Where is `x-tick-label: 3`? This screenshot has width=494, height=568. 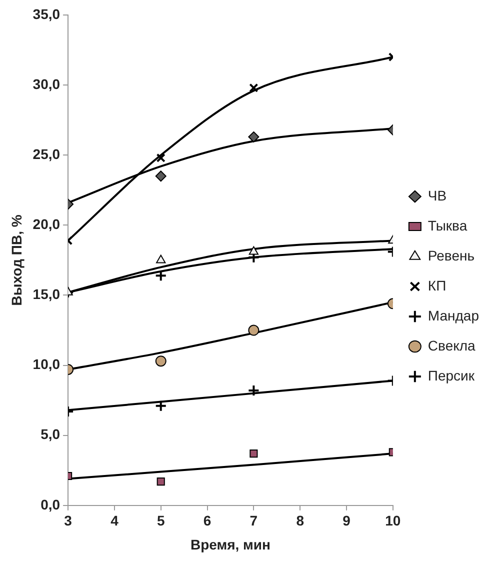 x-tick-label: 3 is located at coordinates (68, 520).